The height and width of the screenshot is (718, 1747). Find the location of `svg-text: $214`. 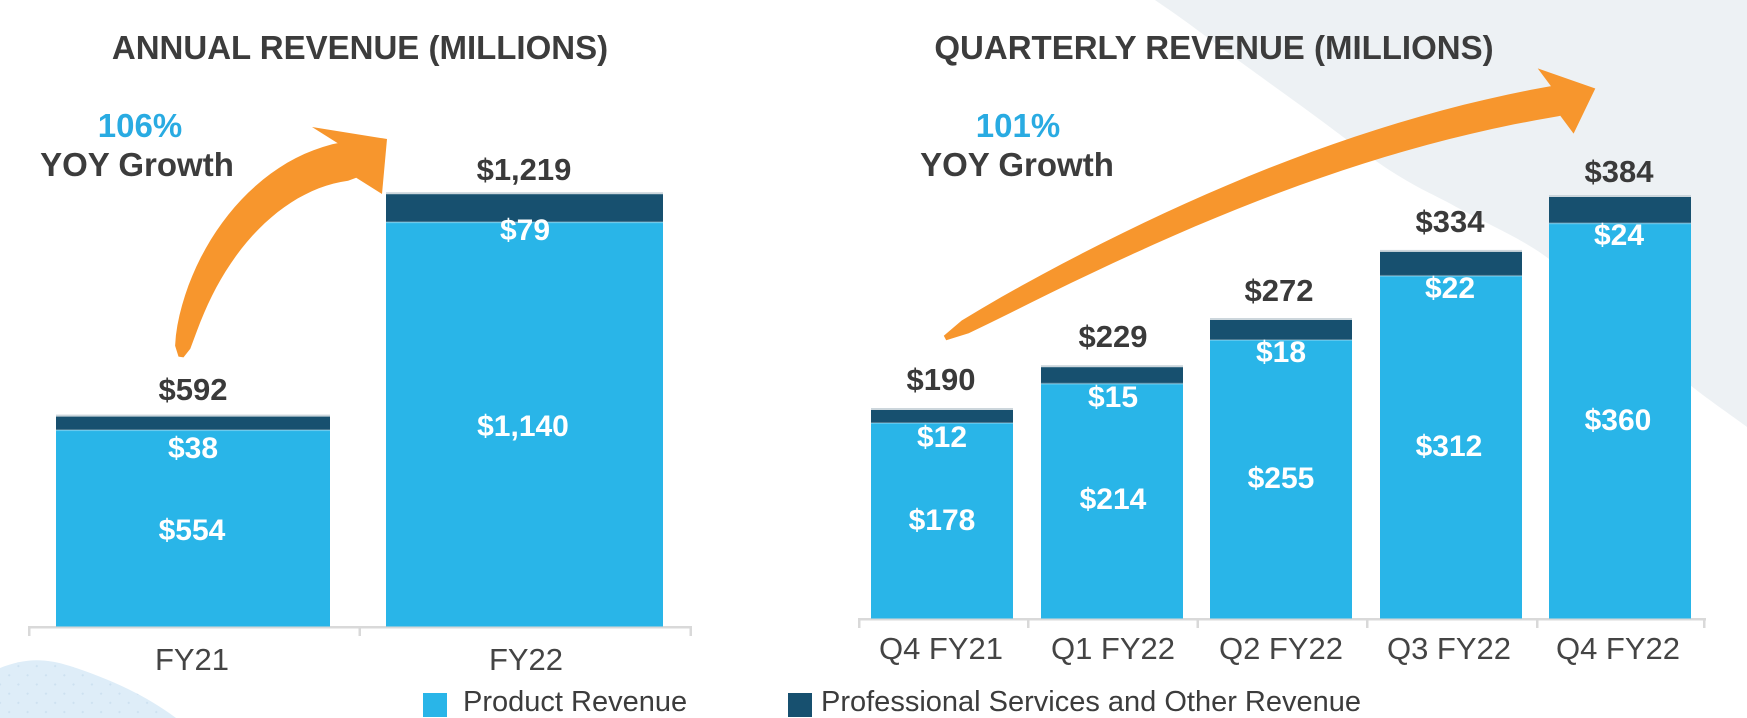

svg-text: $214 is located at coordinates (1113, 499).